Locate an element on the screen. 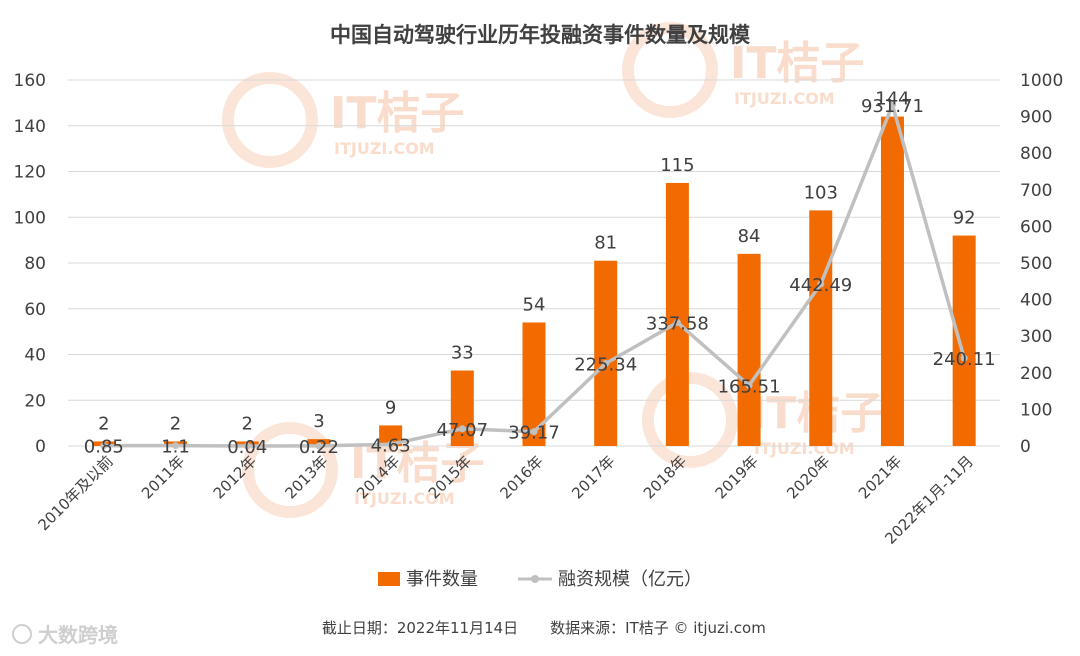 This screenshot has width=1080, height=656. x-tick-label: 2020年 is located at coordinates (808, 477).